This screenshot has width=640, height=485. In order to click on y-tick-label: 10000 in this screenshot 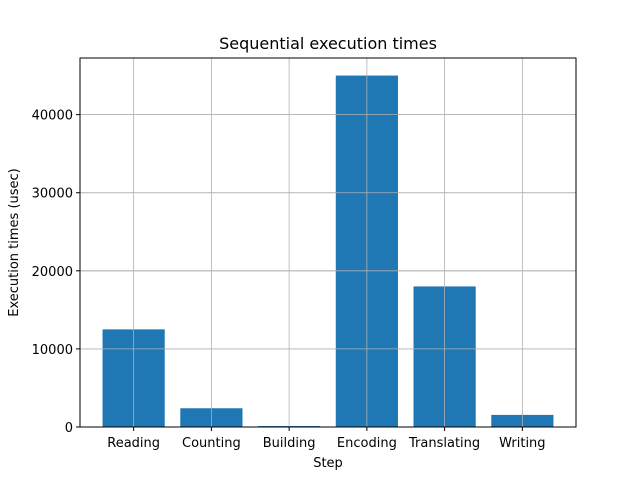, I will do `click(52, 350)`.